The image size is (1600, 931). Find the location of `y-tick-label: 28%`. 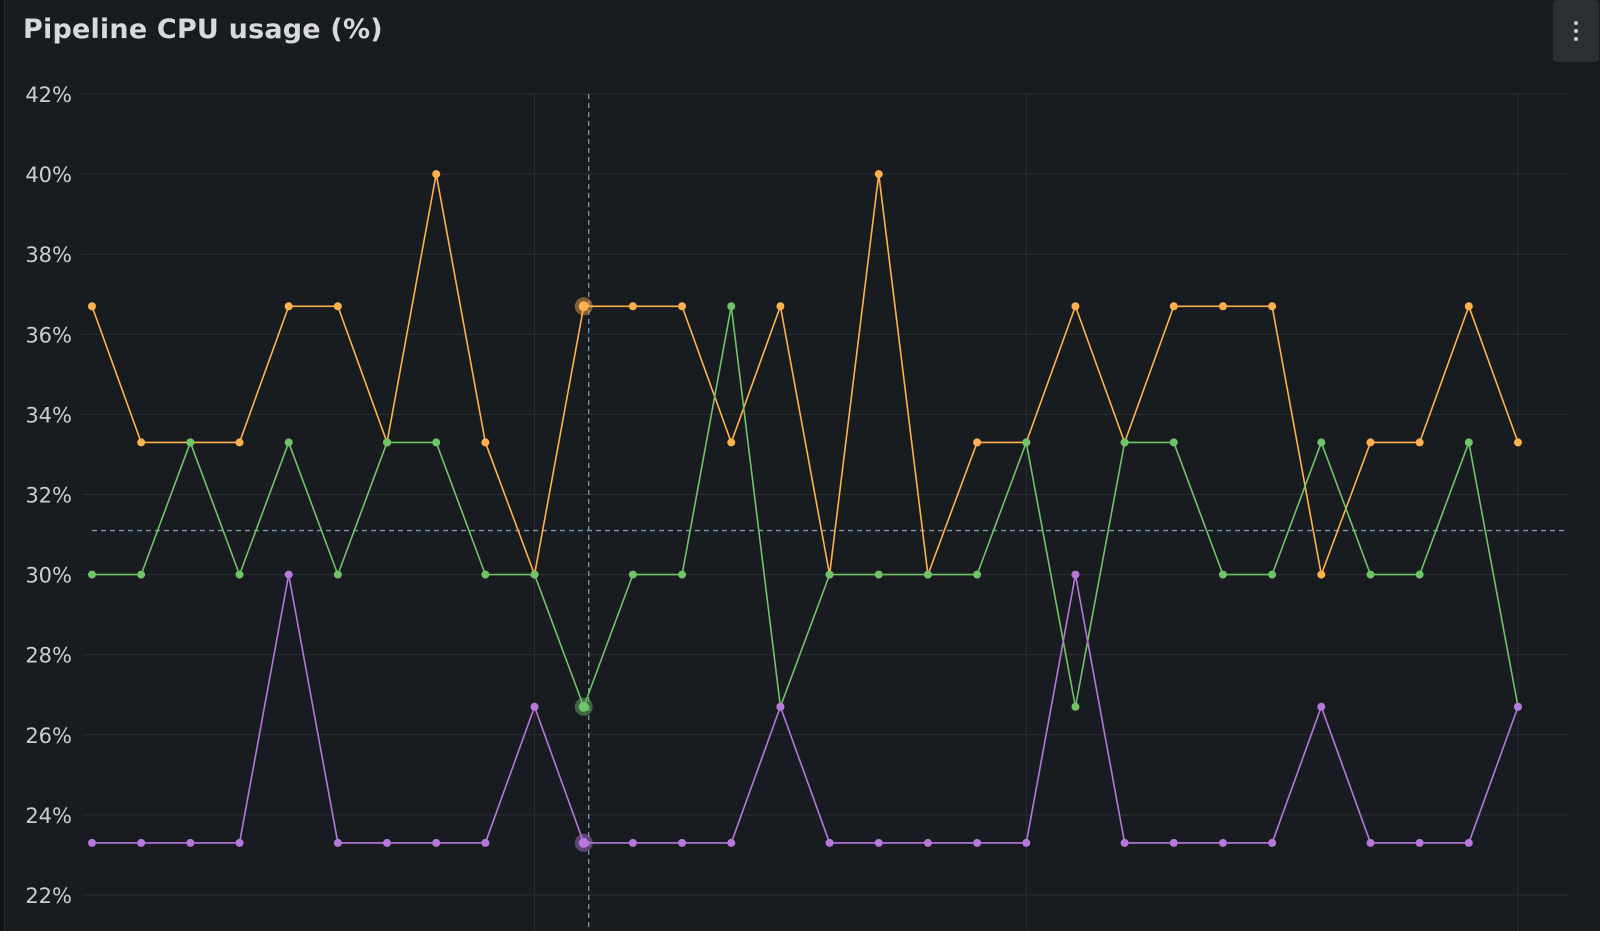

y-tick-label: 28% is located at coordinates (48, 656).